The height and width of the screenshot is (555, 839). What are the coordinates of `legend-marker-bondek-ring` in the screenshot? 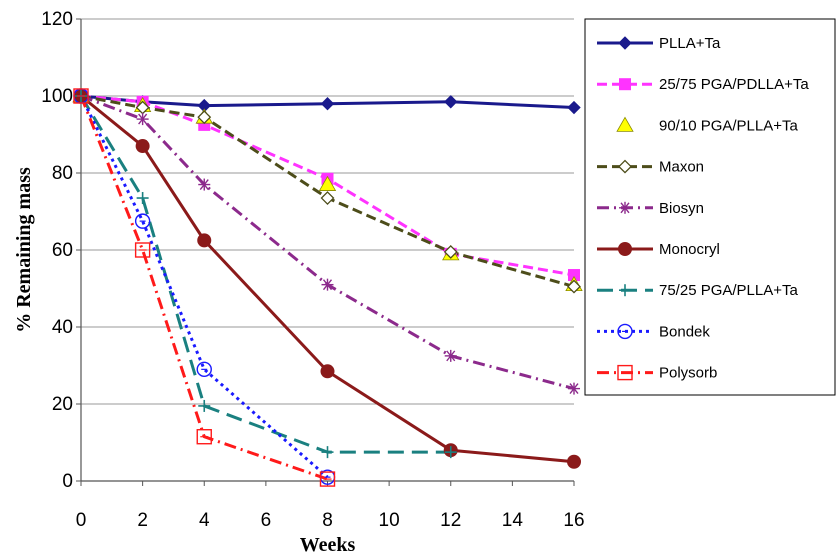 It's located at (625, 331).